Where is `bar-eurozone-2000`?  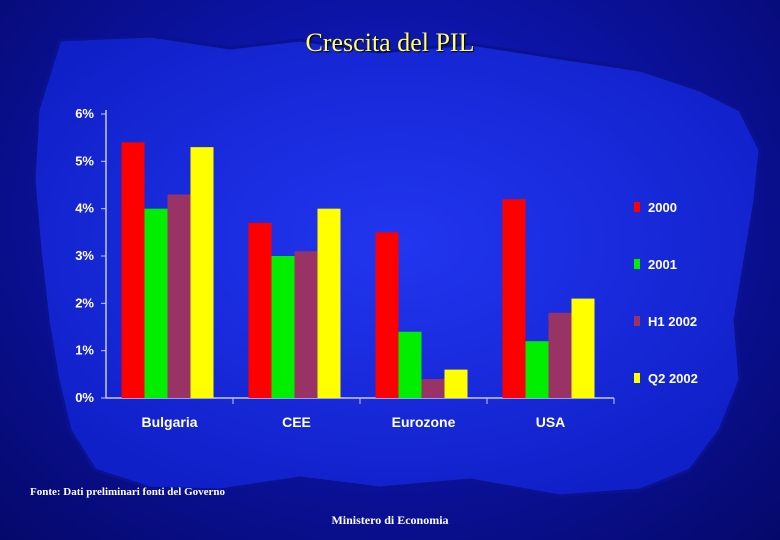
bar-eurozone-2000 is located at coordinates (387, 315).